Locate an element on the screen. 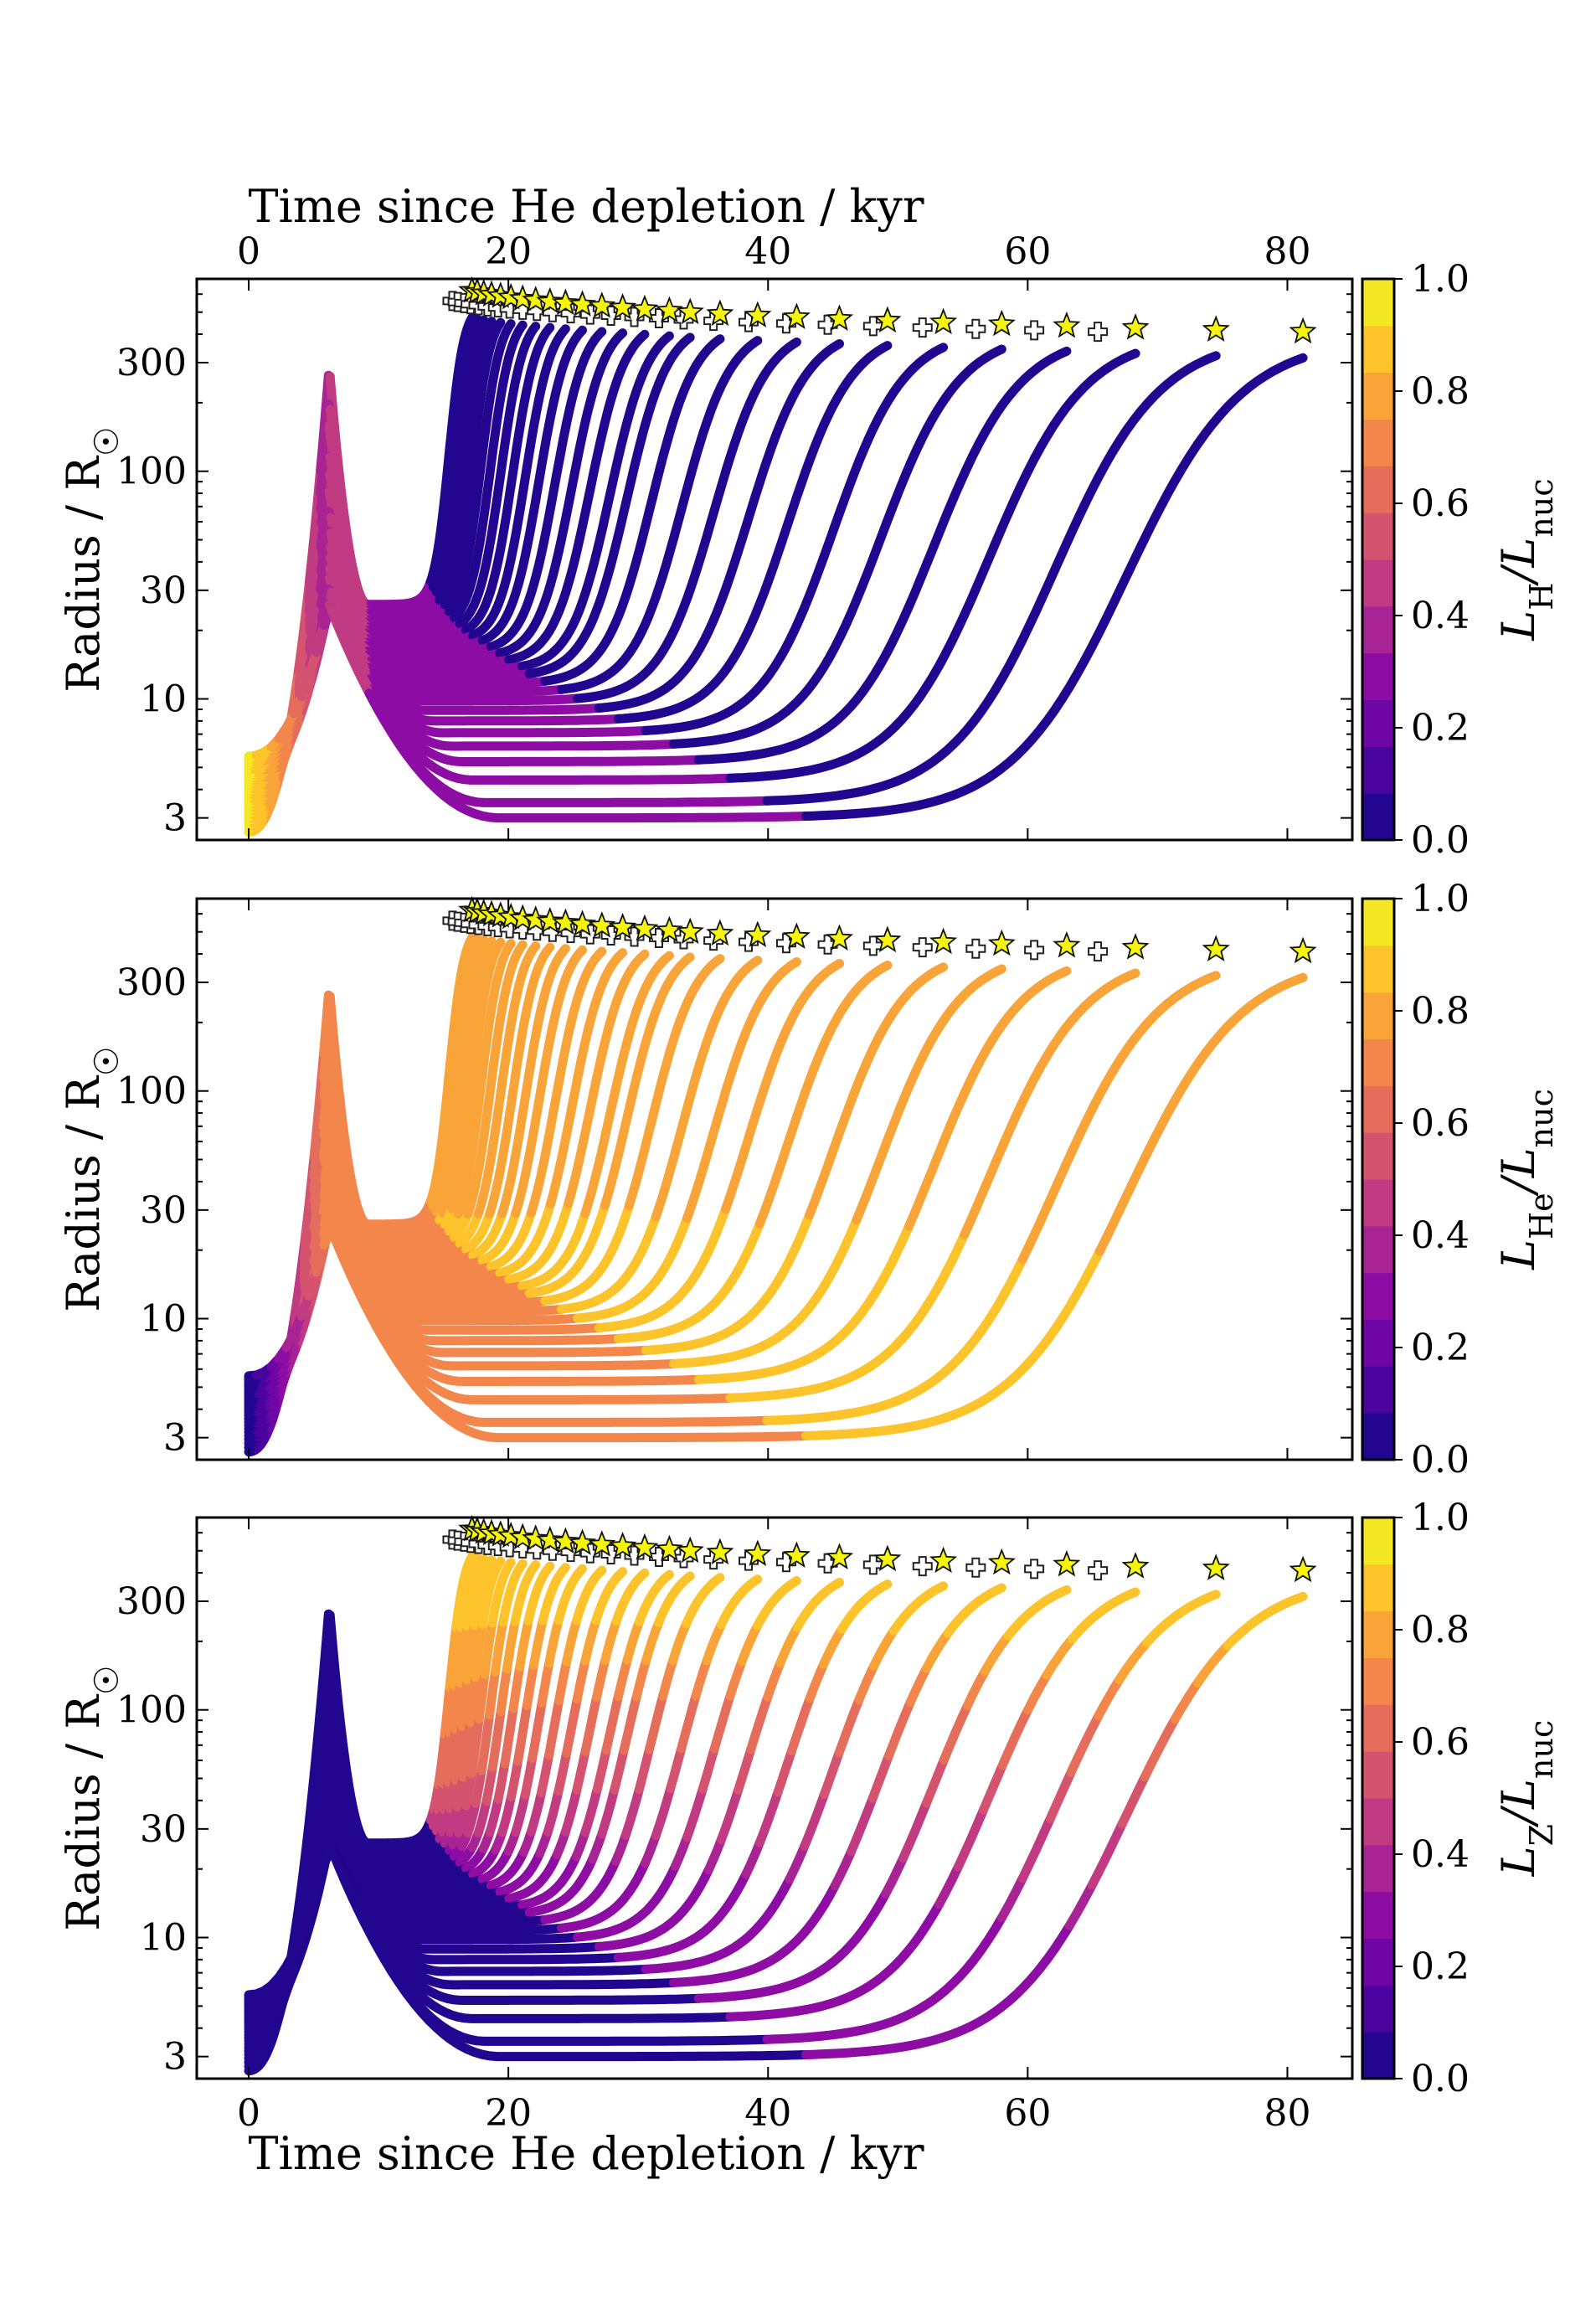 This screenshot has width=1570, height=2324. colorbar-tick-label: 0.8 is located at coordinates (1441, 1630).